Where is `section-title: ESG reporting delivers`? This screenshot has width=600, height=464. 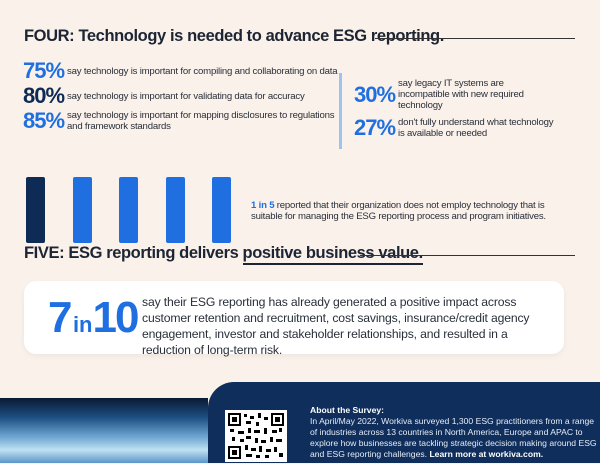 section-title: ESG reporting delivers is located at coordinates (155, 253).